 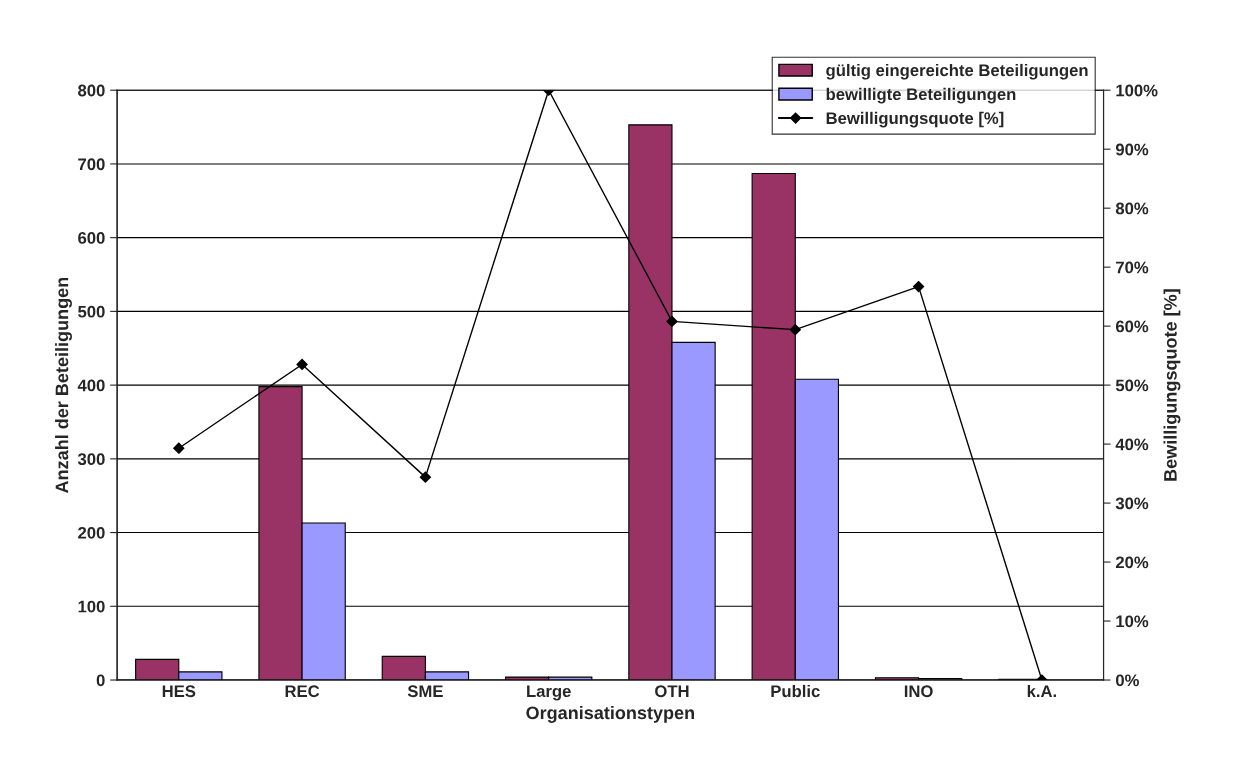 What do you see at coordinates (549, 693) in the screenshot?
I see `x-tick-label: Large` at bounding box center [549, 693].